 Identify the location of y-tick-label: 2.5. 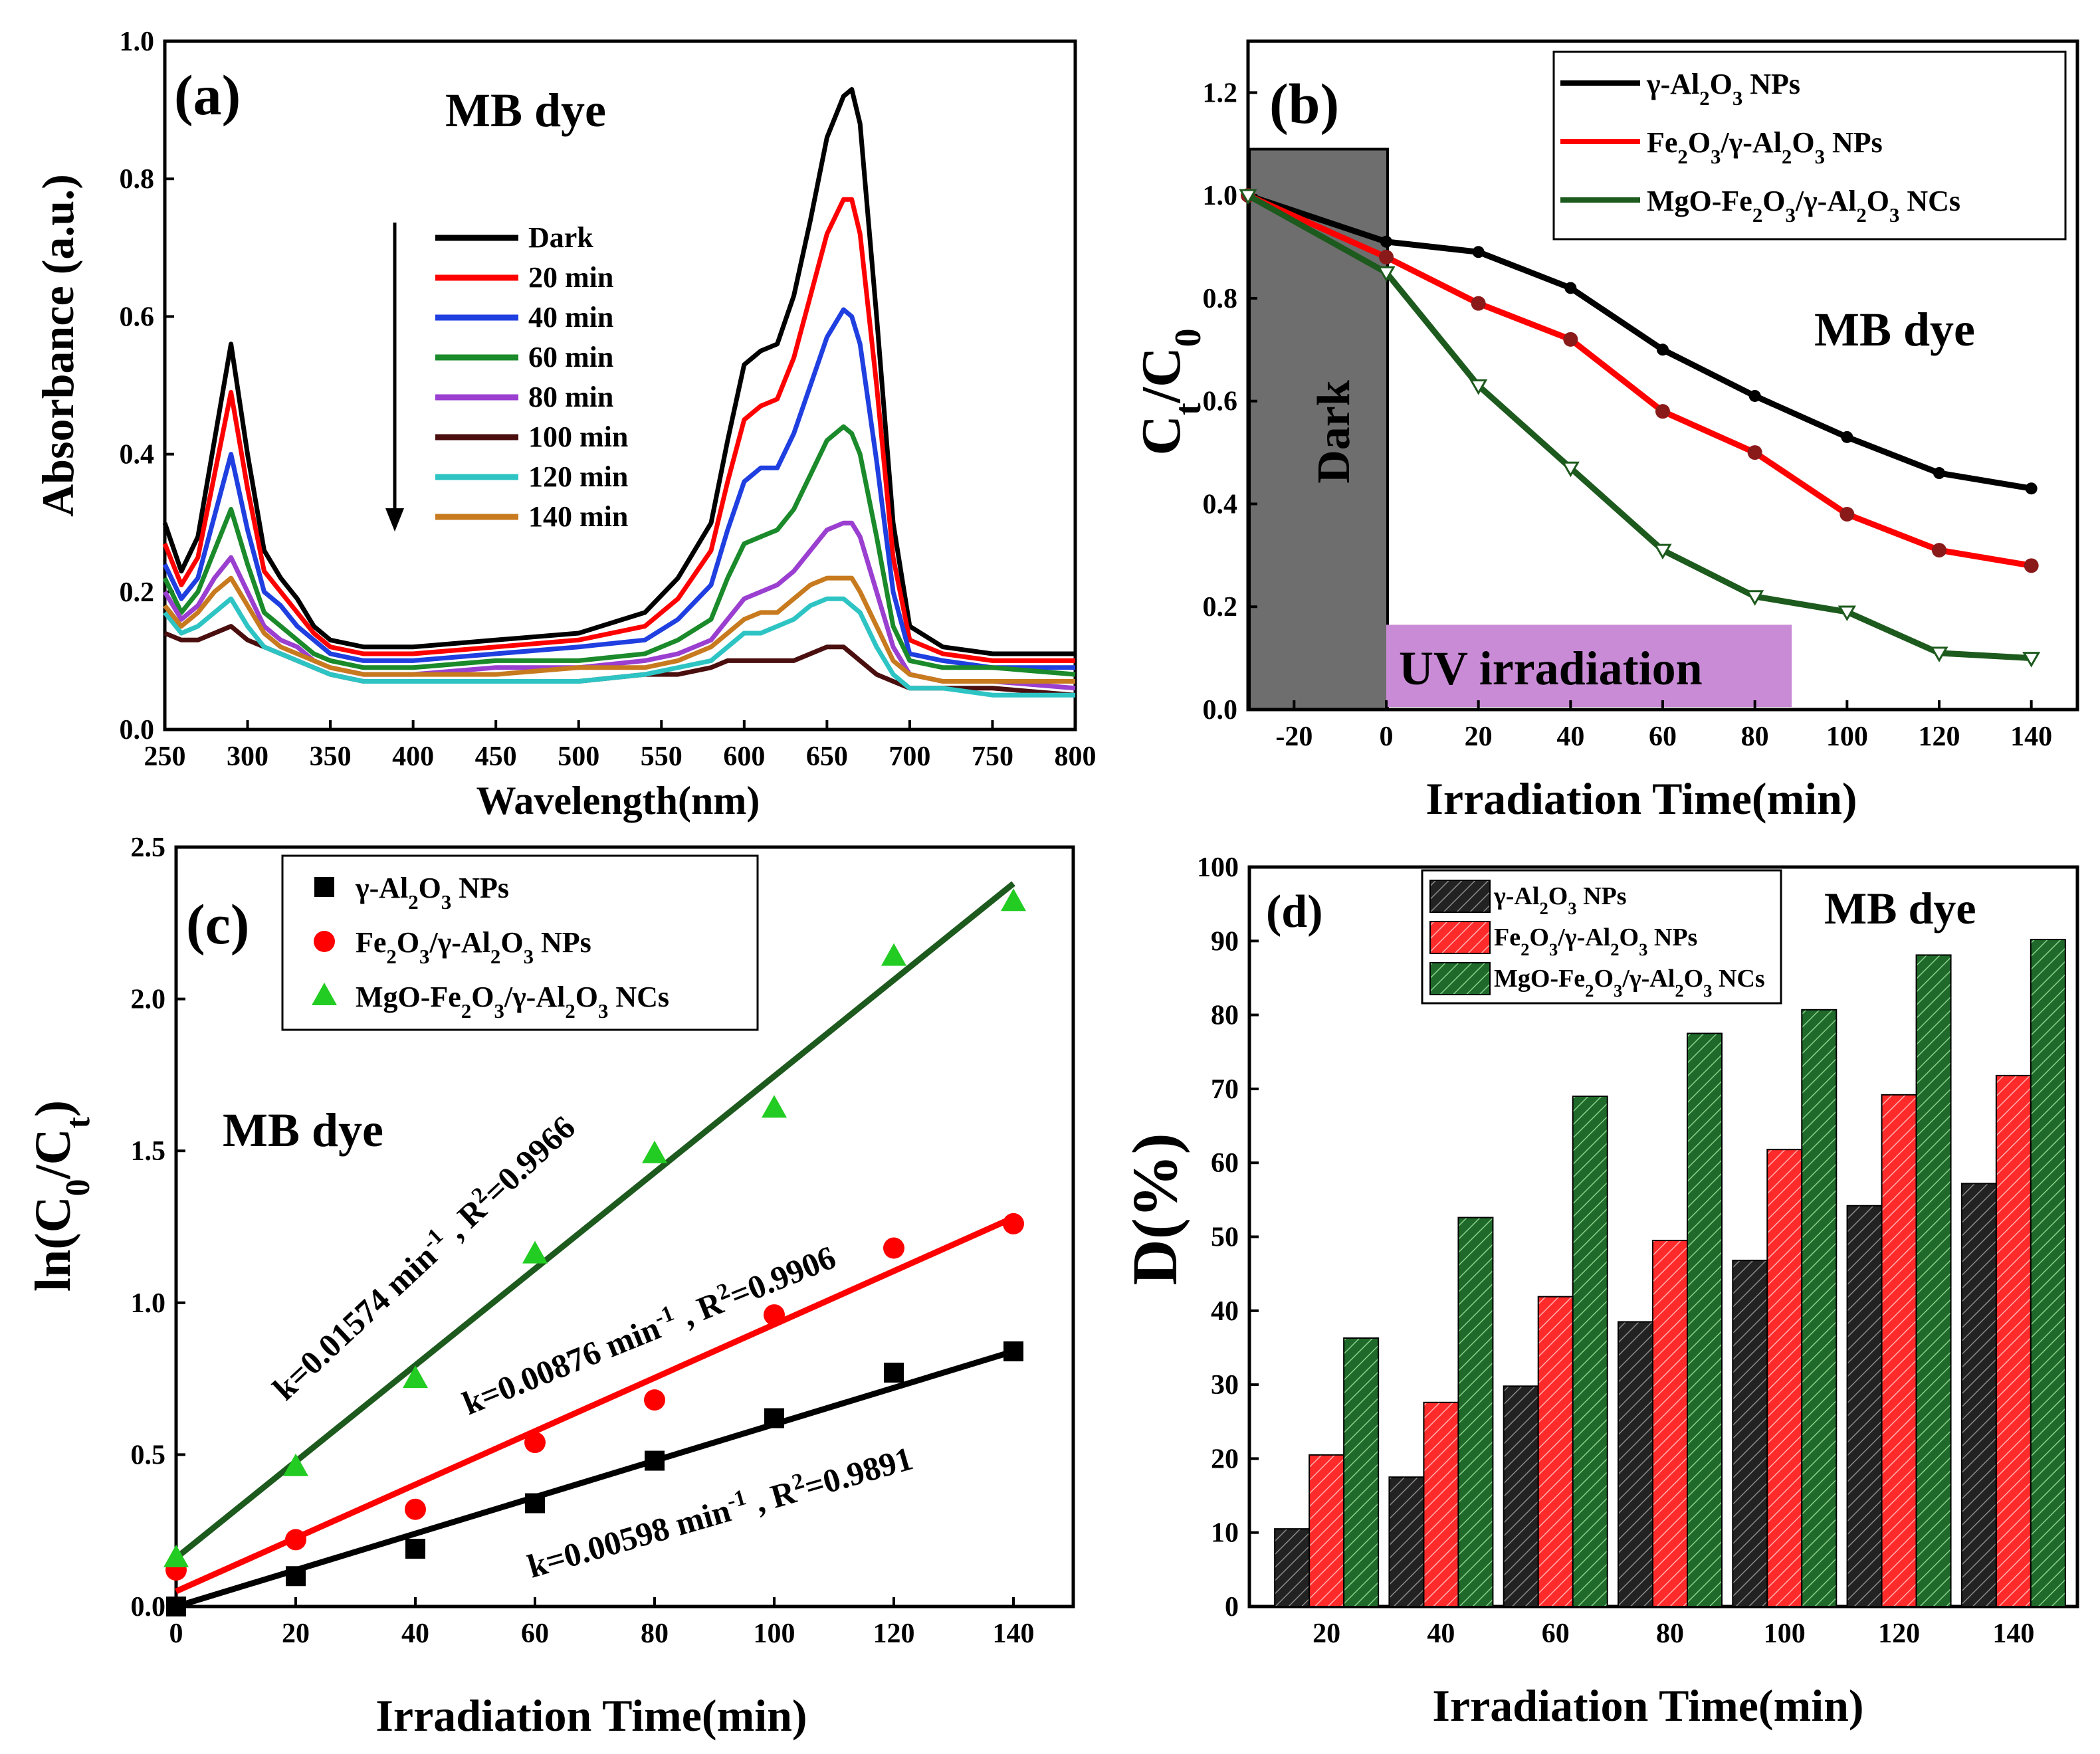
(148, 848).